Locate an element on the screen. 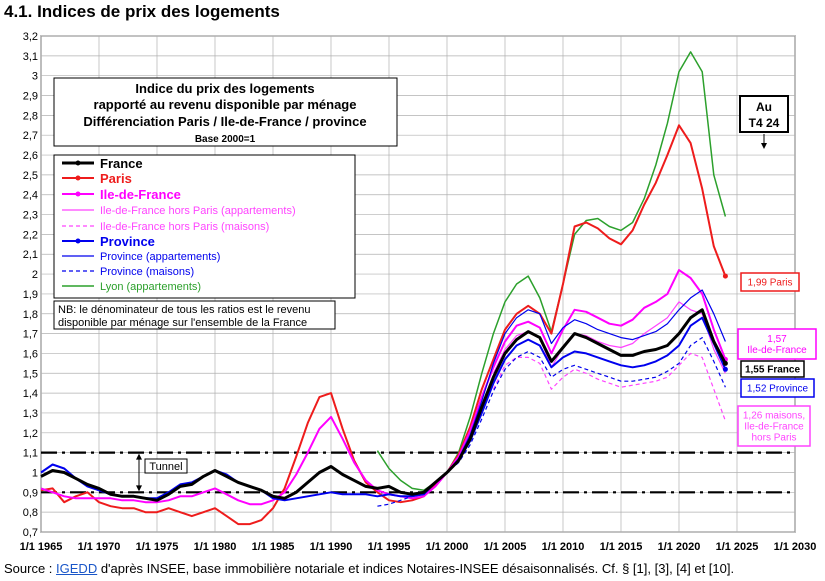 The image size is (825, 581). legend-label: Paris is located at coordinates (116, 178).